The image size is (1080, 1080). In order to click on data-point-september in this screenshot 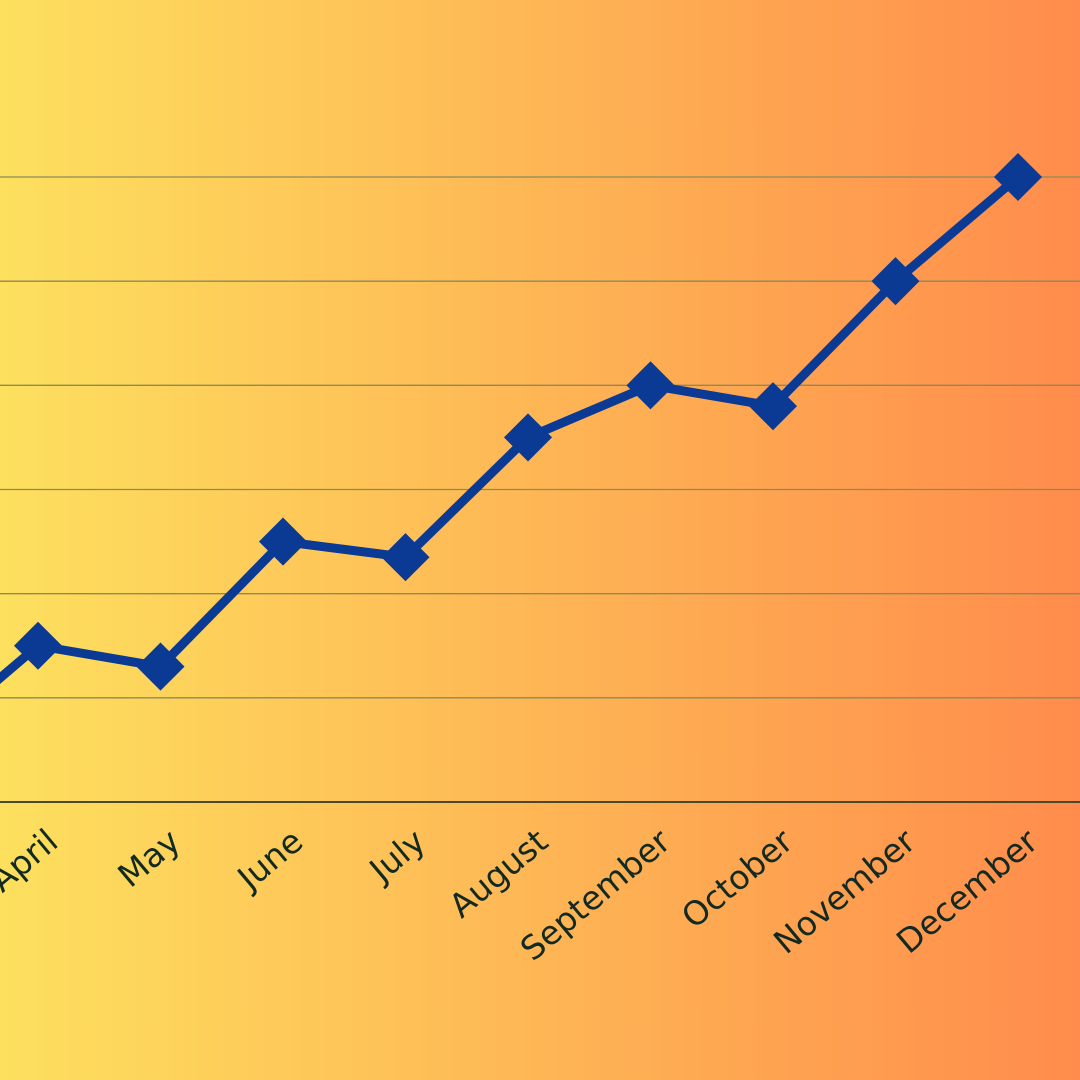, I will do `click(650, 385)`.